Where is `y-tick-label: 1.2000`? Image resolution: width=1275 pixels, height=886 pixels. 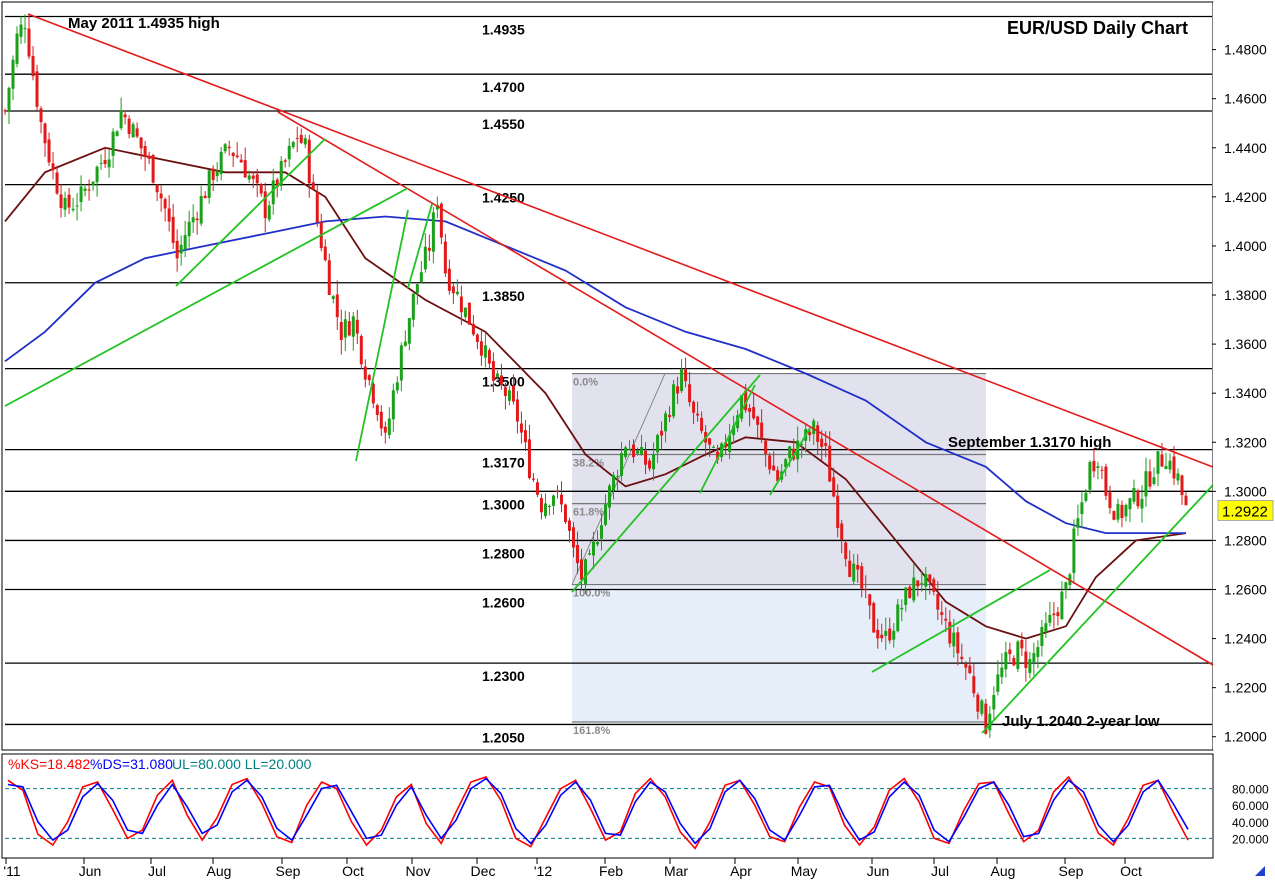
y-tick-label: 1.2000 is located at coordinates (1245, 737).